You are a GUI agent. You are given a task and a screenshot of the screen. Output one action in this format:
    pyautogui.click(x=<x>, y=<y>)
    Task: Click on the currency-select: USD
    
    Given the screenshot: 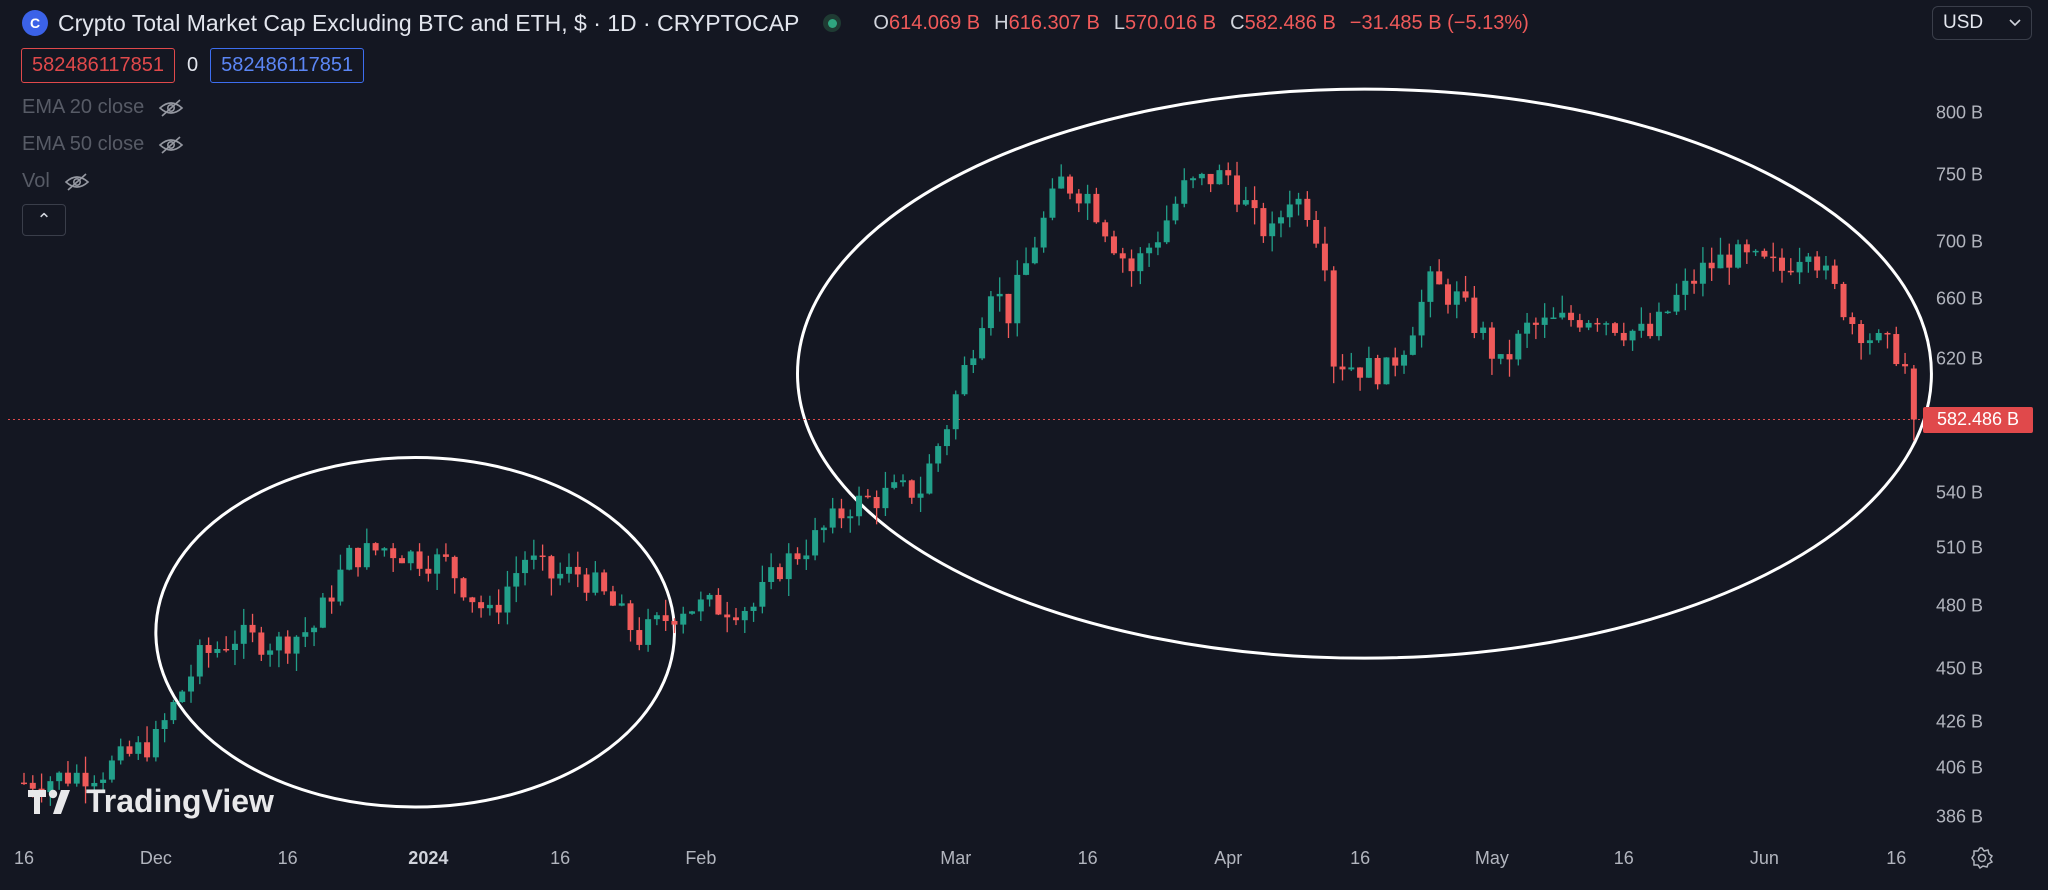 What is the action you would take?
    pyautogui.click(x=1982, y=23)
    